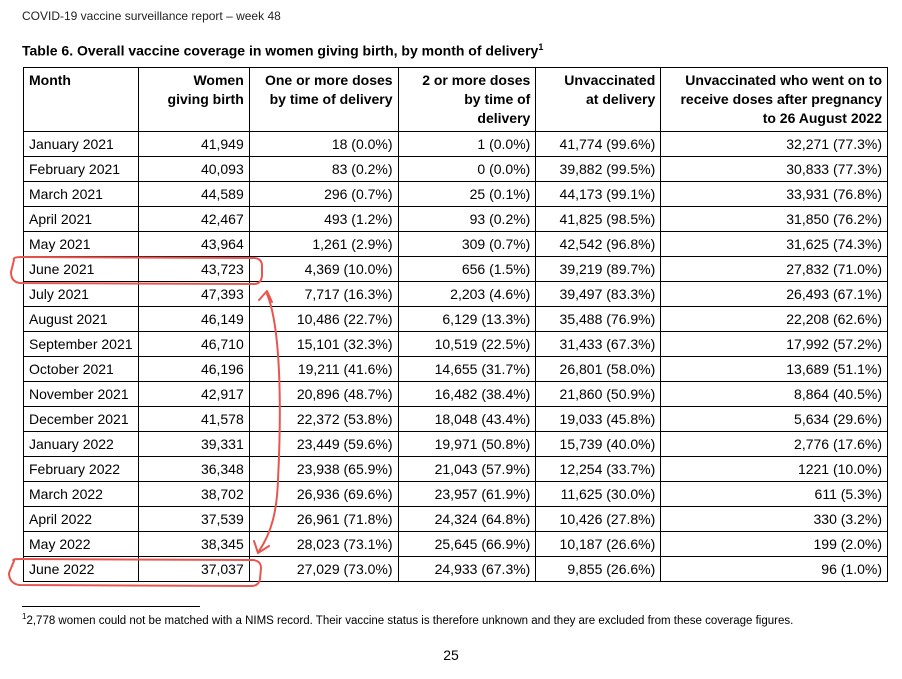 The image size is (902, 679). What do you see at coordinates (323, 394) in the screenshot?
I see `cell-one-or-more-doses: 20,896 (48.7%)` at bounding box center [323, 394].